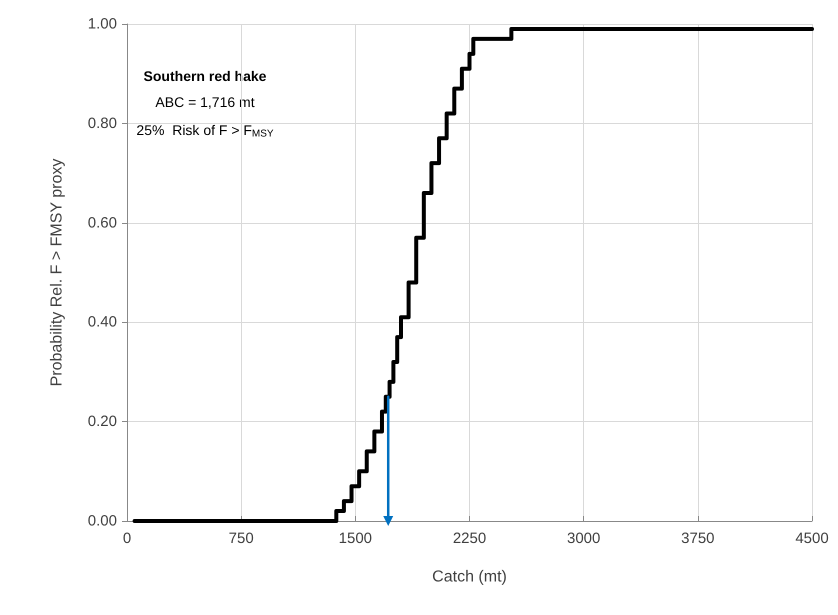  Describe the element at coordinates (102, 223) in the screenshot. I see `y-tick-label: 0.60` at that location.